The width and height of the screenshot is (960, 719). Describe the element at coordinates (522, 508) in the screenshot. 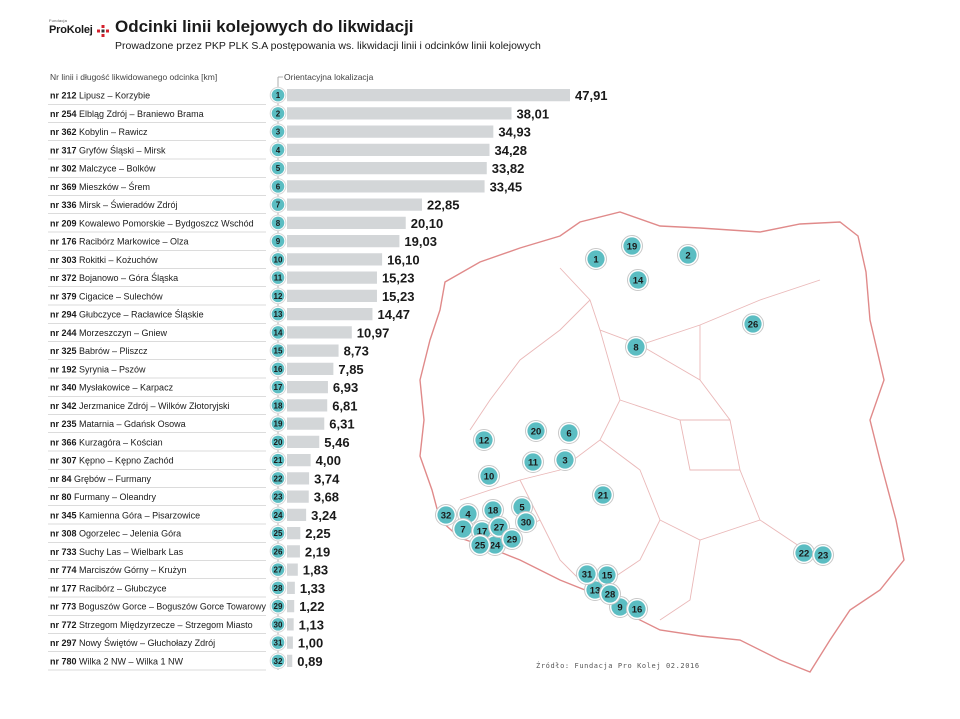

I see `map-marker-number: 5` at that location.